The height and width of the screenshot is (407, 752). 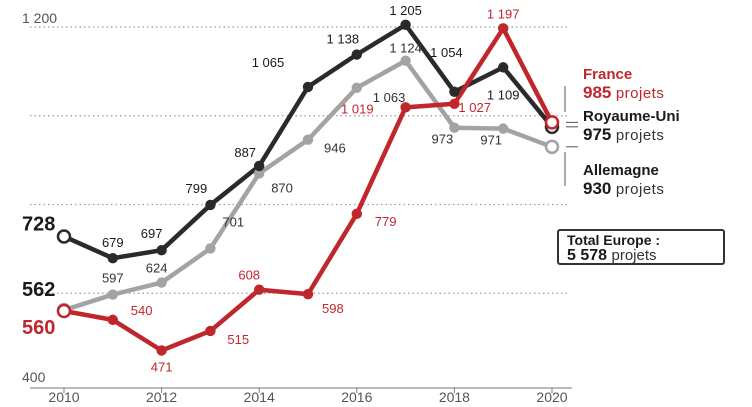 I want to click on x-tick-2010: 2010, so click(x=63, y=397).